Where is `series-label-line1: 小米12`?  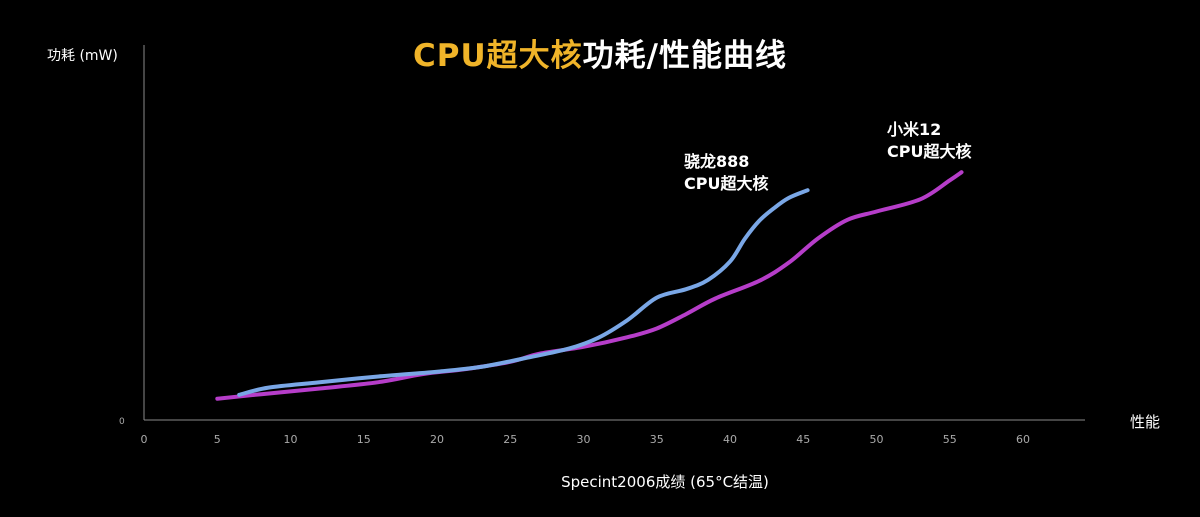
series-label-line1: 小米12 is located at coordinates (914, 129).